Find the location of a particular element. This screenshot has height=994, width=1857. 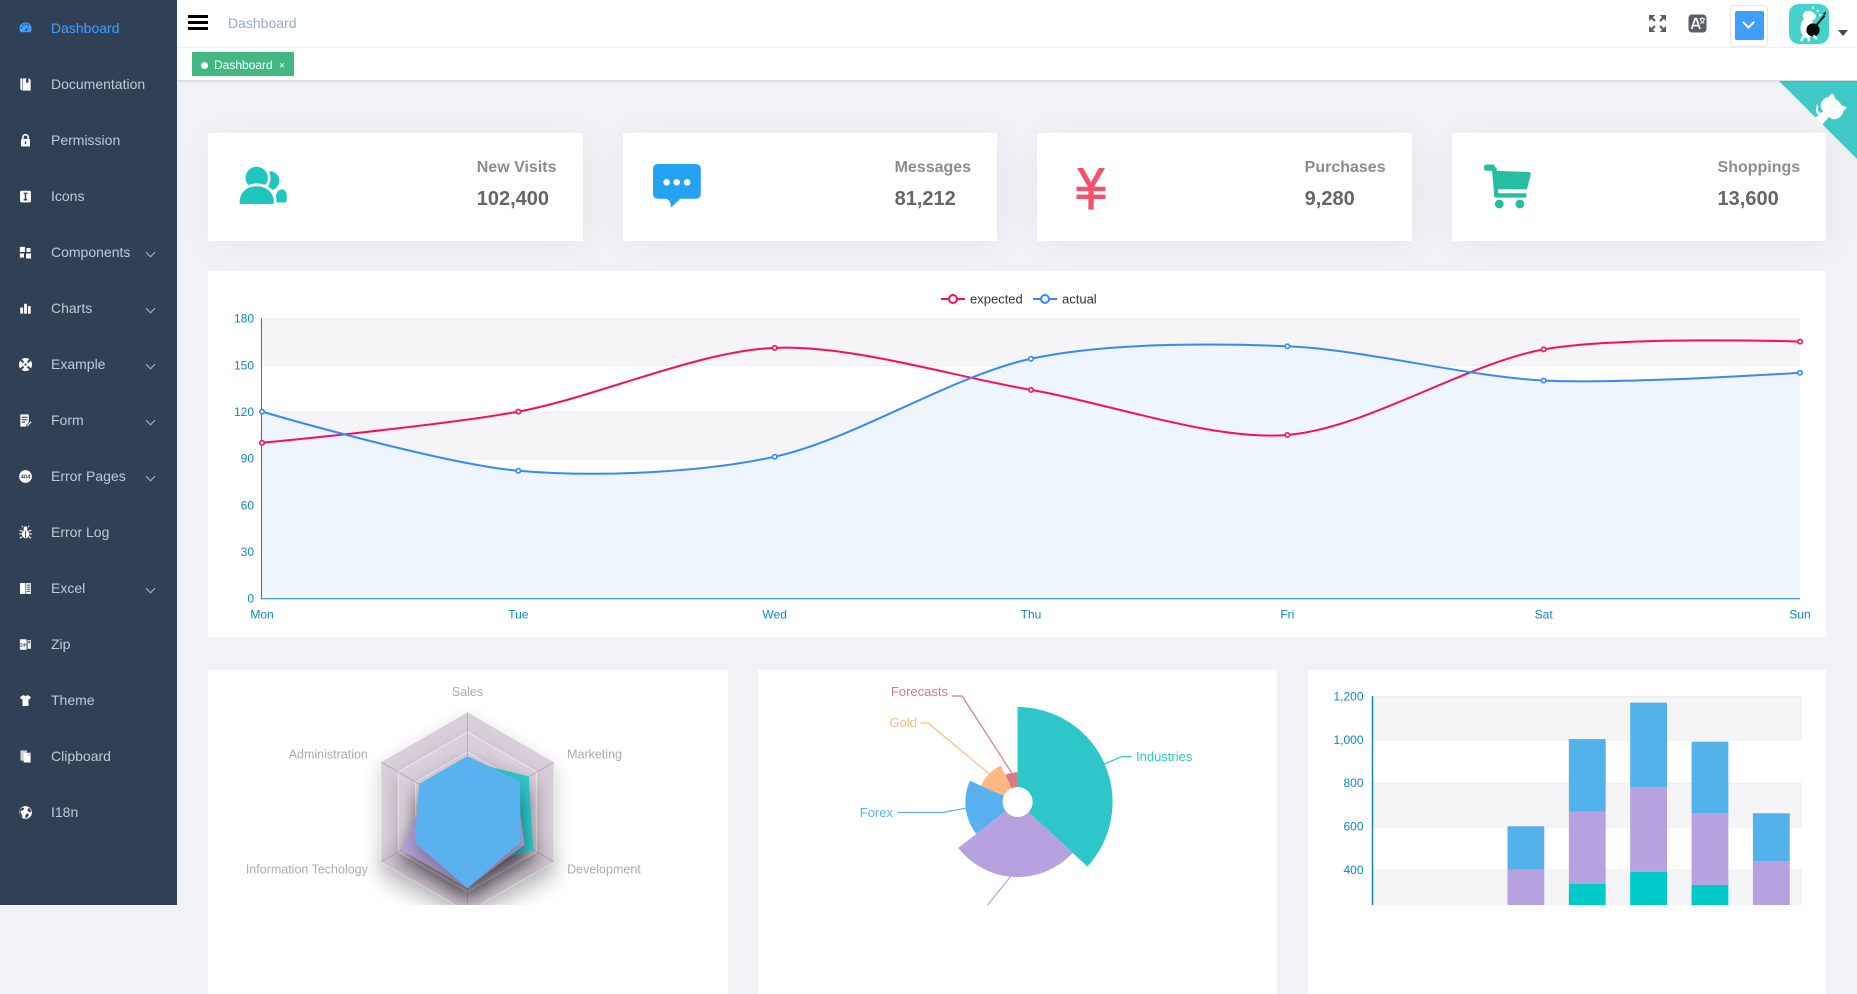

svg-text: ZIP is located at coordinates (22, 644).